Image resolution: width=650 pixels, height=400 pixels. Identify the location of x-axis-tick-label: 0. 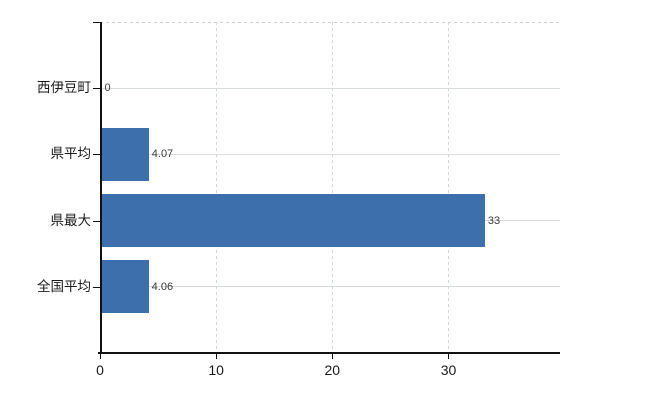
(100, 370).